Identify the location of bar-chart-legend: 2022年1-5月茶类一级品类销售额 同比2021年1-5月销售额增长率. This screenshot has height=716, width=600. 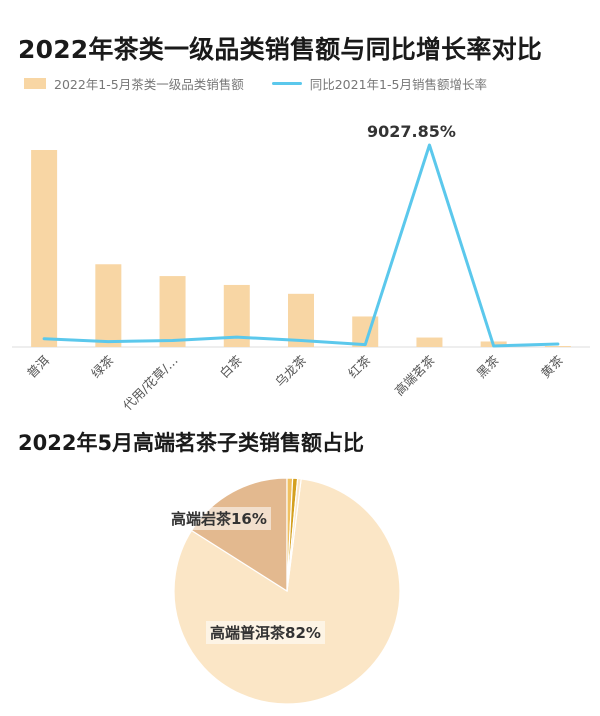
(255, 83).